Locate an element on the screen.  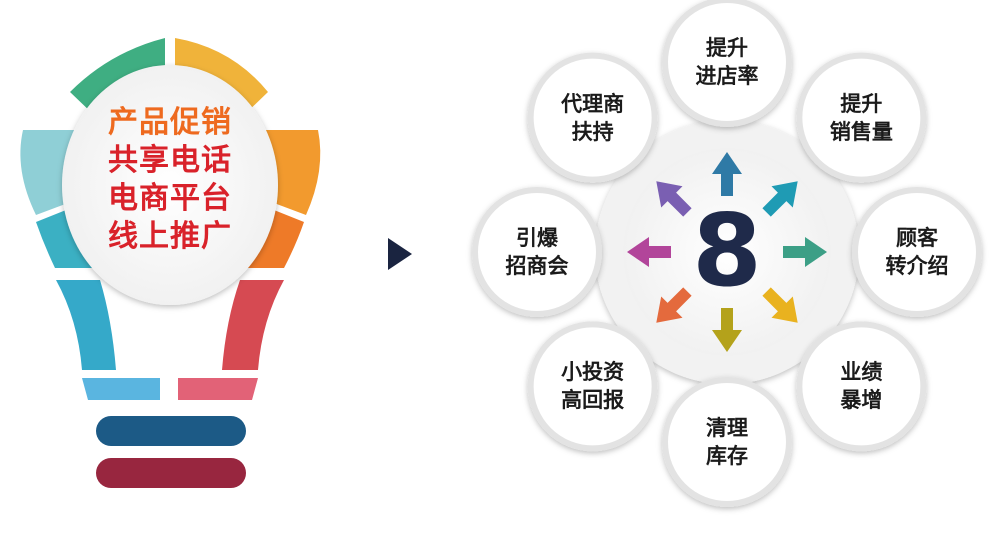
node-label: 业绩 暴增 is located at coordinates (861, 386).